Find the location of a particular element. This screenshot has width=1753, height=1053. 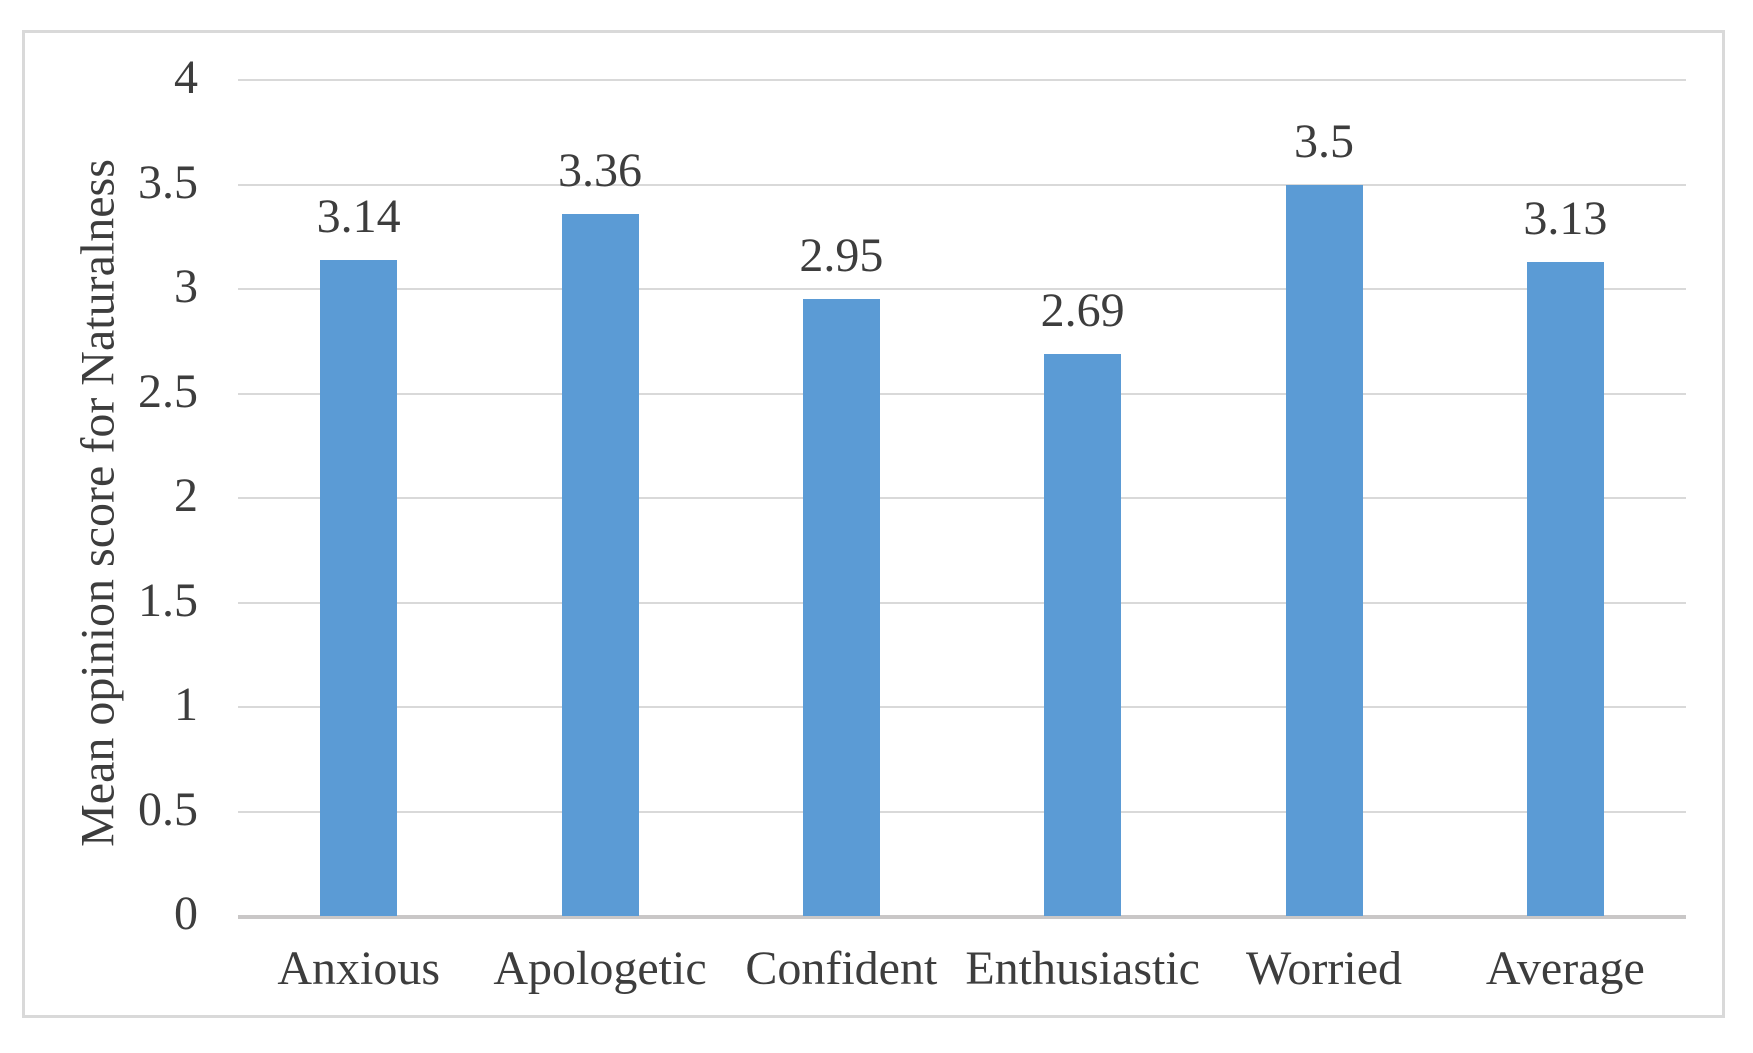

category-label-confident: Confident is located at coordinates (841, 968).